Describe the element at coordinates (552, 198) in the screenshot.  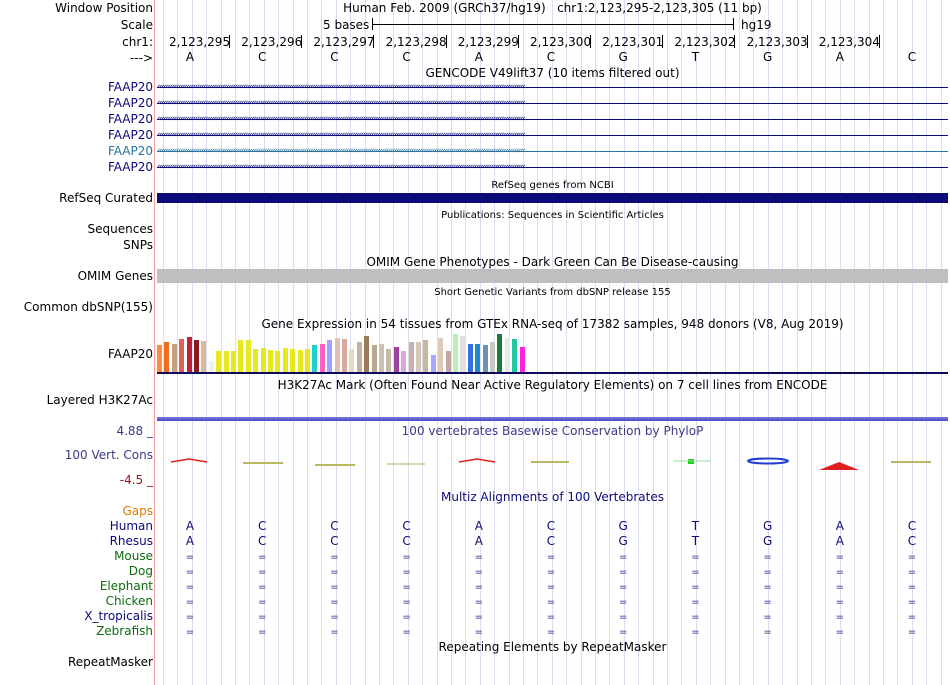
I see `refseq-gene-bar` at that location.